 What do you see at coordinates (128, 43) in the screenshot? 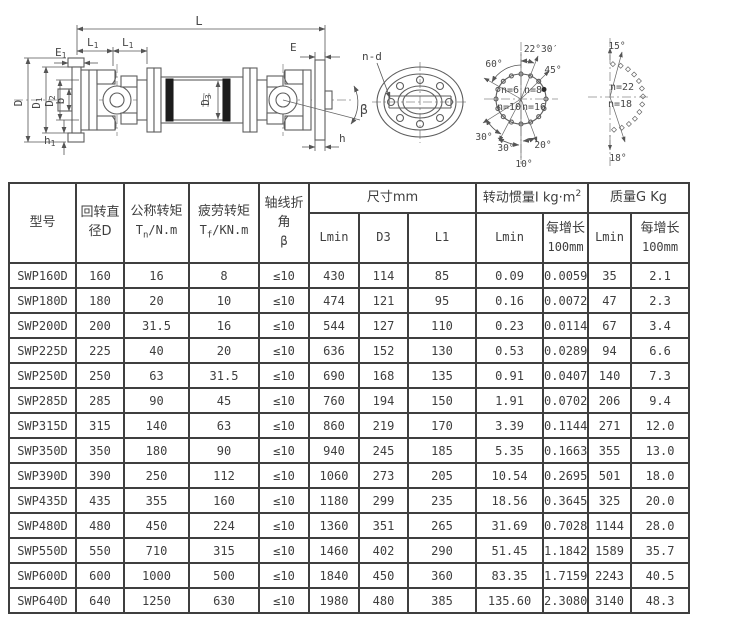
I see `dim-label-L1-right: L1` at bounding box center [128, 43].